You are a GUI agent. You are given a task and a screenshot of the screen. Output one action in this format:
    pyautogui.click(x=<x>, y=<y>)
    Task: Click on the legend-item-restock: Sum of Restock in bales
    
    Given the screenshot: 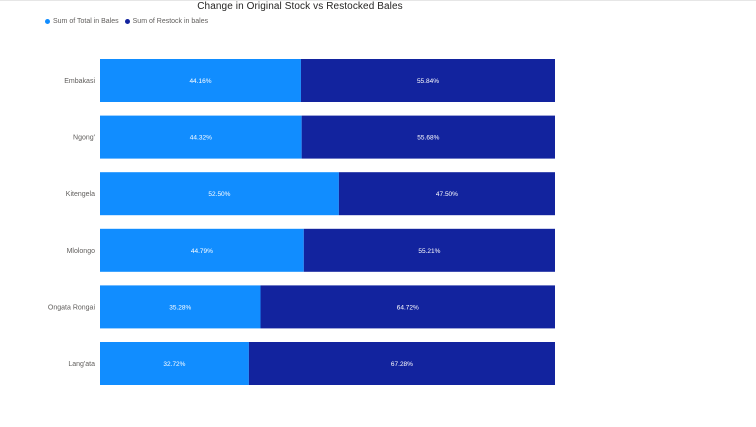 What is the action you would take?
    pyautogui.click(x=166, y=21)
    